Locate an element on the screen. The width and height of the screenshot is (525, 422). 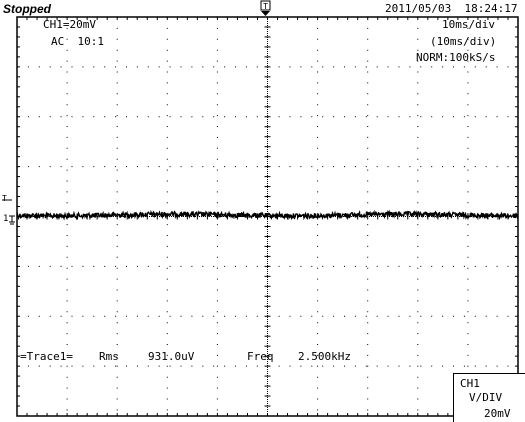
timebase-div: 10ms/div is located at coordinates (468, 24).